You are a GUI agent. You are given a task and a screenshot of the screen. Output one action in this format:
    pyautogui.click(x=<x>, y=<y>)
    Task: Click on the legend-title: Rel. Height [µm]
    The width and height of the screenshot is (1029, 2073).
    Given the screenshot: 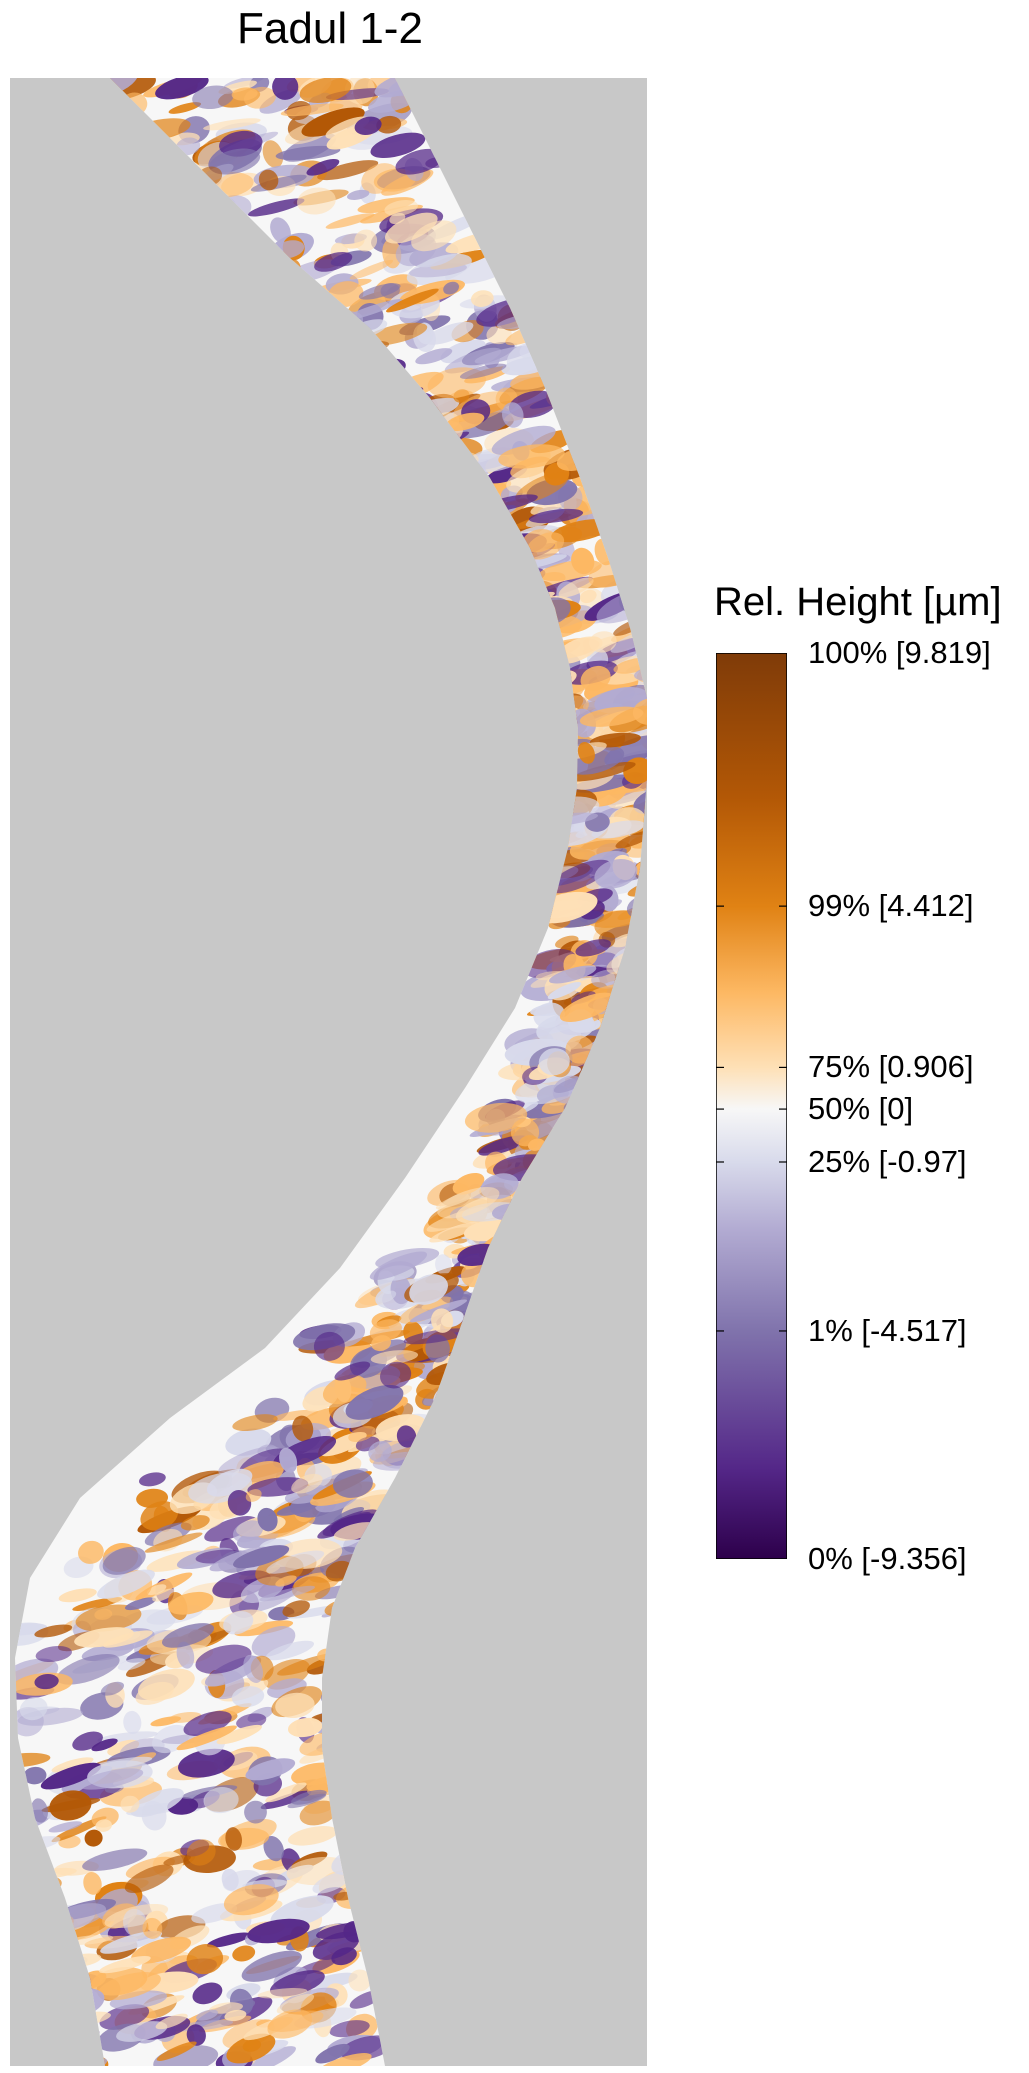 What is the action you would take?
    pyautogui.click(x=858, y=602)
    